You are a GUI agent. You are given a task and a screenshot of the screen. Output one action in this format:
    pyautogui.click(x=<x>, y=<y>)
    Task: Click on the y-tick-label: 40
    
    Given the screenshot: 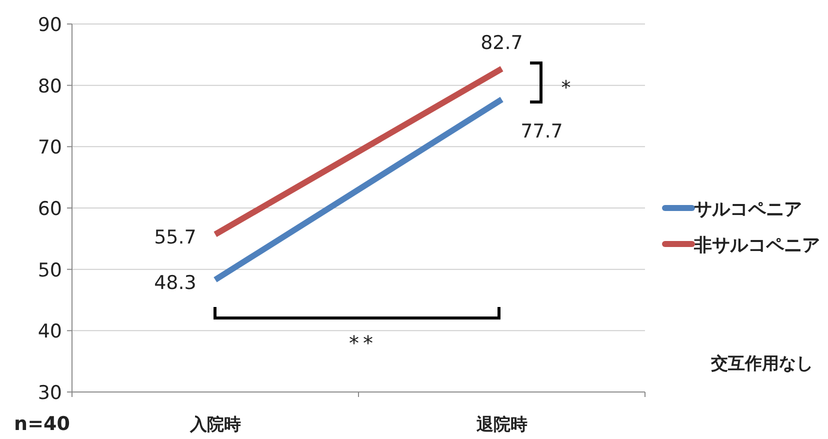 What is the action you would take?
    pyautogui.click(x=50, y=331)
    